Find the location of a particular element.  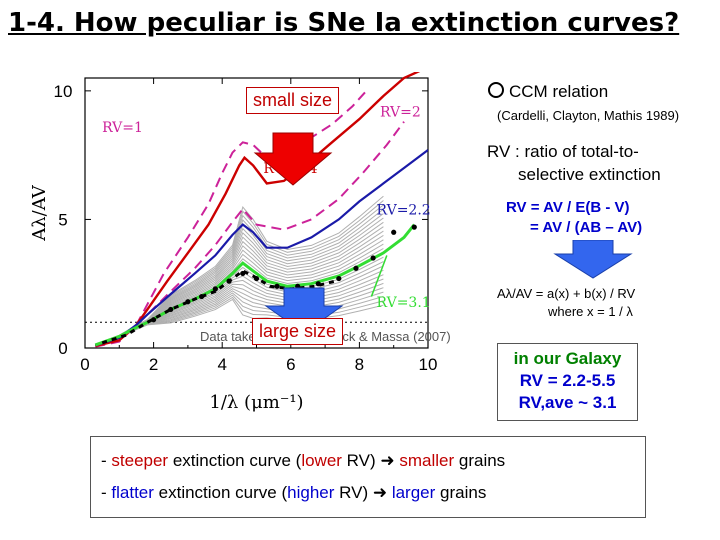

rv-equation-line2: = AV / (AB – AV) is located at coordinates (586, 227).